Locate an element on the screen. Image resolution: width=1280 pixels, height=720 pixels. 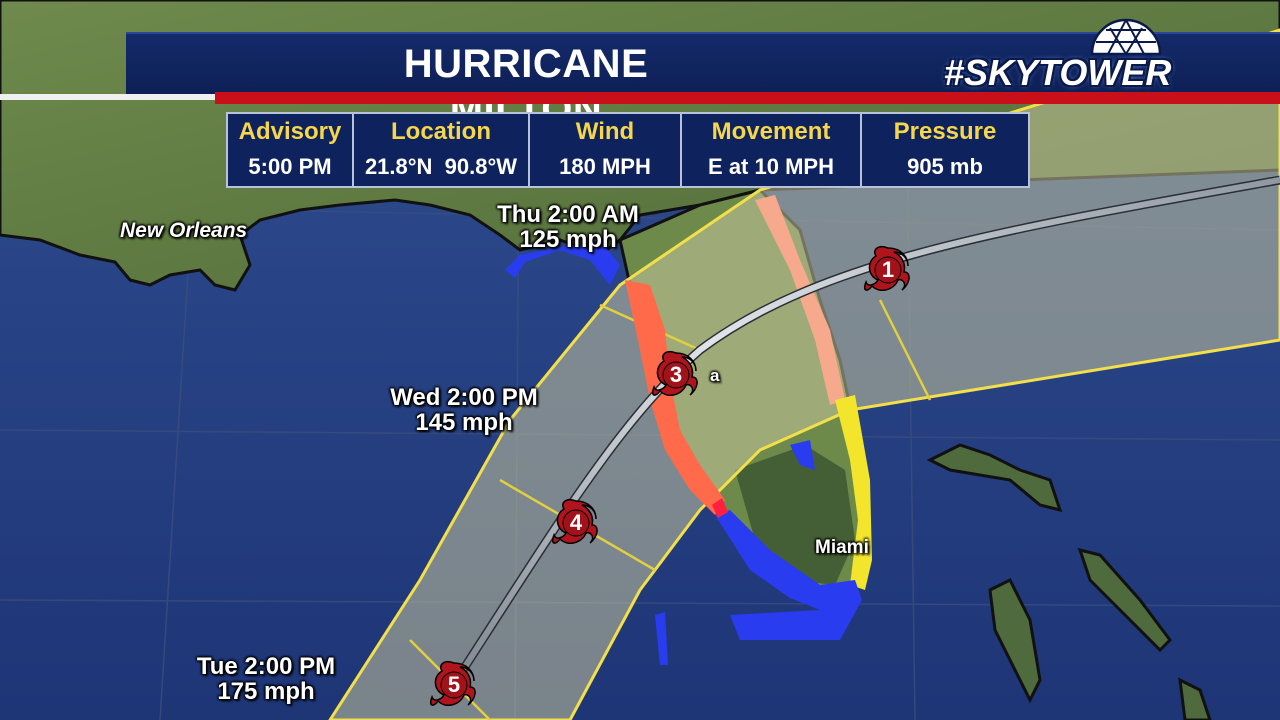
storm-marker-5: 5 is located at coordinates (454, 685).